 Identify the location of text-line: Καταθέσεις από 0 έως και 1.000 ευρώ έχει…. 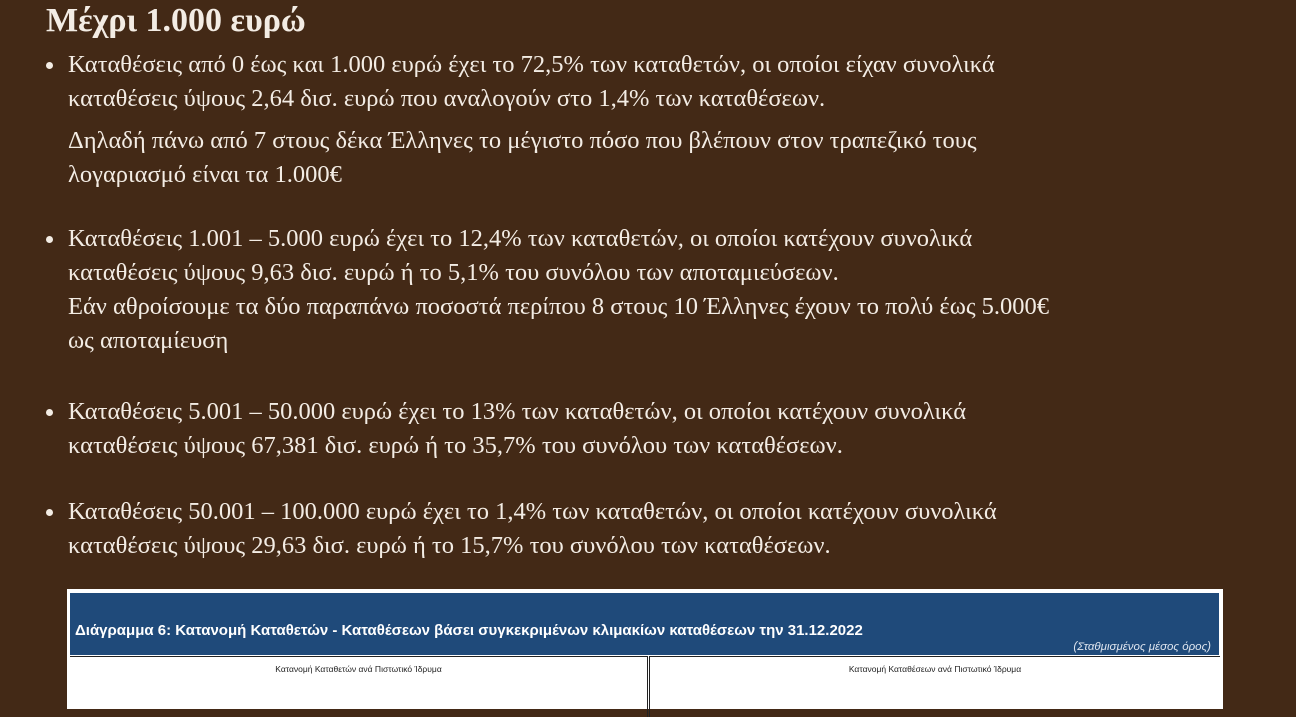
(531, 64).